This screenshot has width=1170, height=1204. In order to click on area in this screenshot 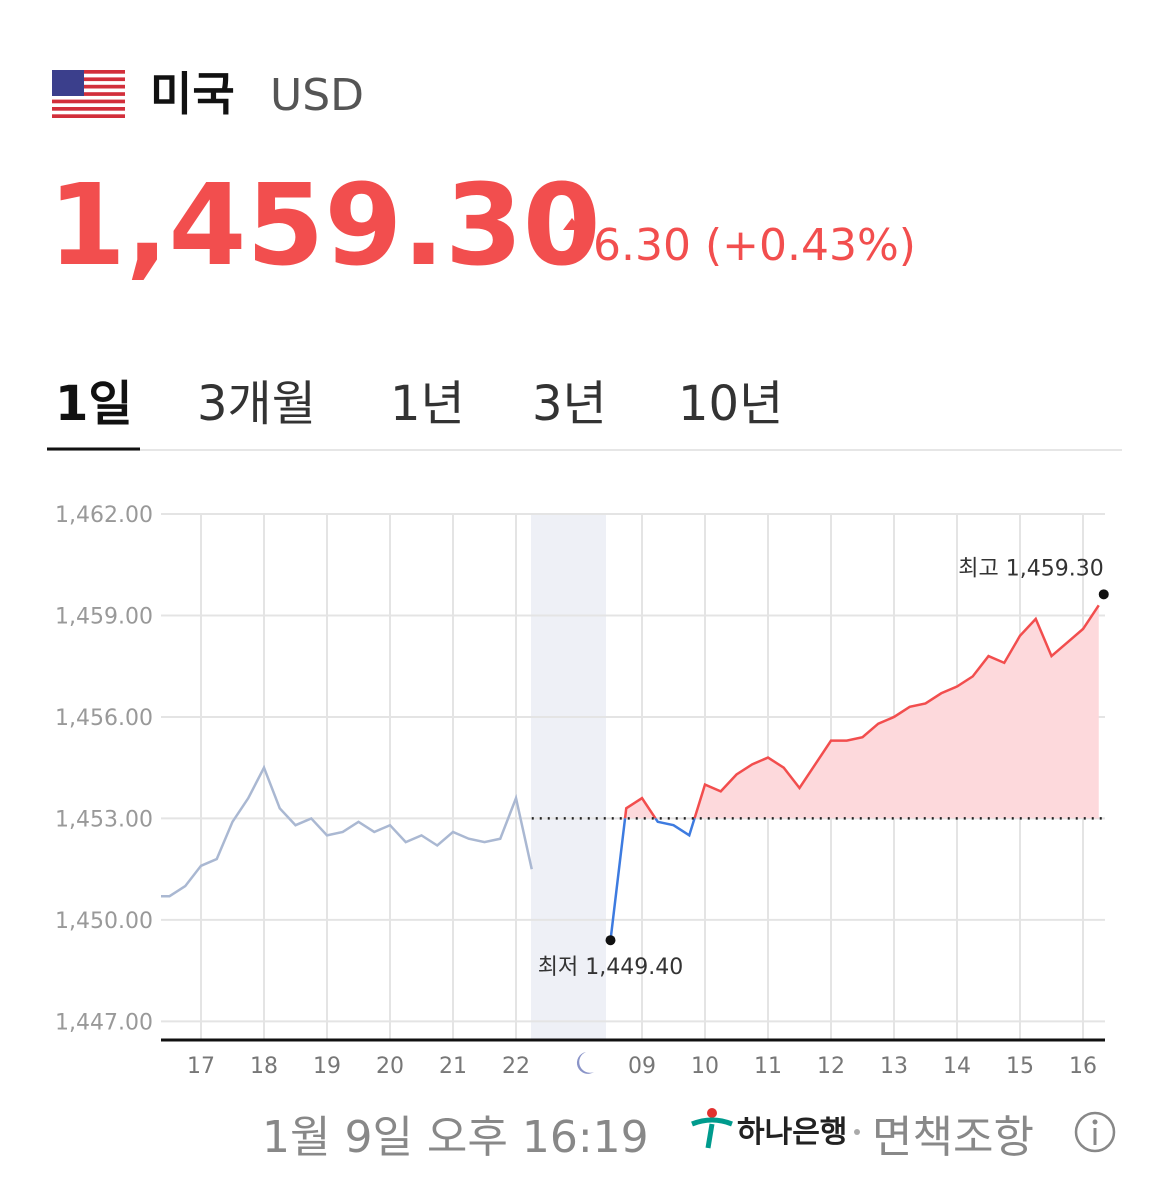, I will do `click(854, 712)`.